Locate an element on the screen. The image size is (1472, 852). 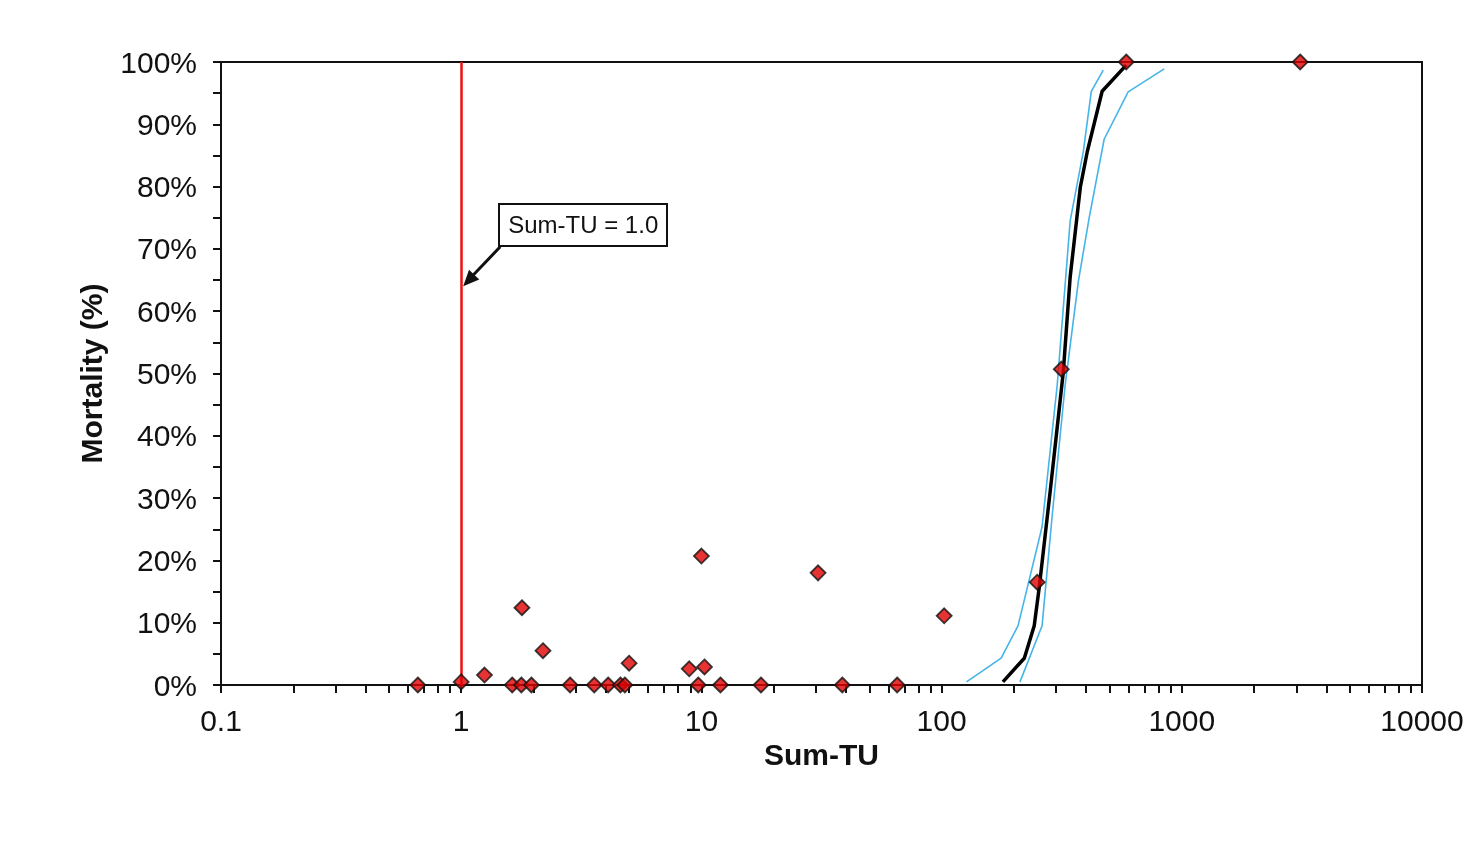
ref-line-label: Sum-TU = 1.0 is located at coordinates (583, 224).